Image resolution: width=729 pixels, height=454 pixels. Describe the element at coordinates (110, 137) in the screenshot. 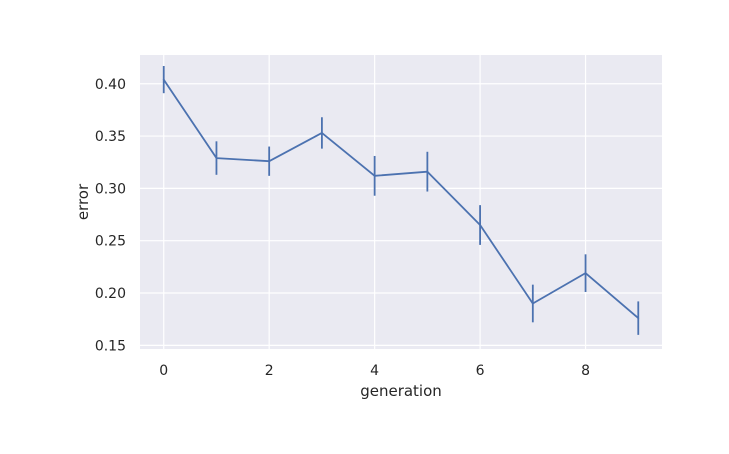

I see `y-tick-label: 0.35` at that location.